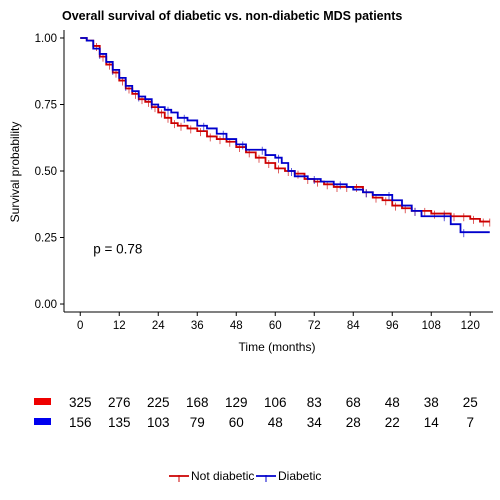  What do you see at coordinates (15, 172) in the screenshot?
I see `y-axis-title: Survival probability` at bounding box center [15, 172].